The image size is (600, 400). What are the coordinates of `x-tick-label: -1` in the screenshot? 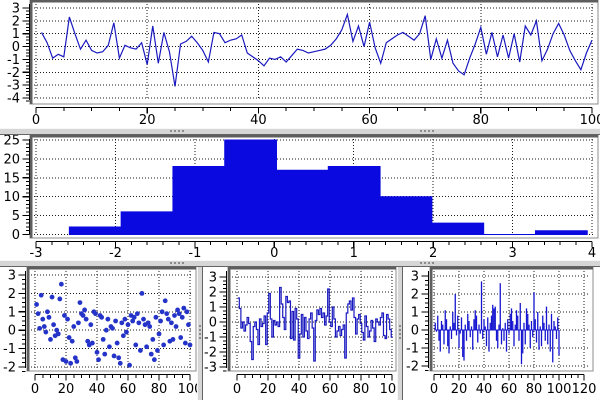 It's located at (194, 253).